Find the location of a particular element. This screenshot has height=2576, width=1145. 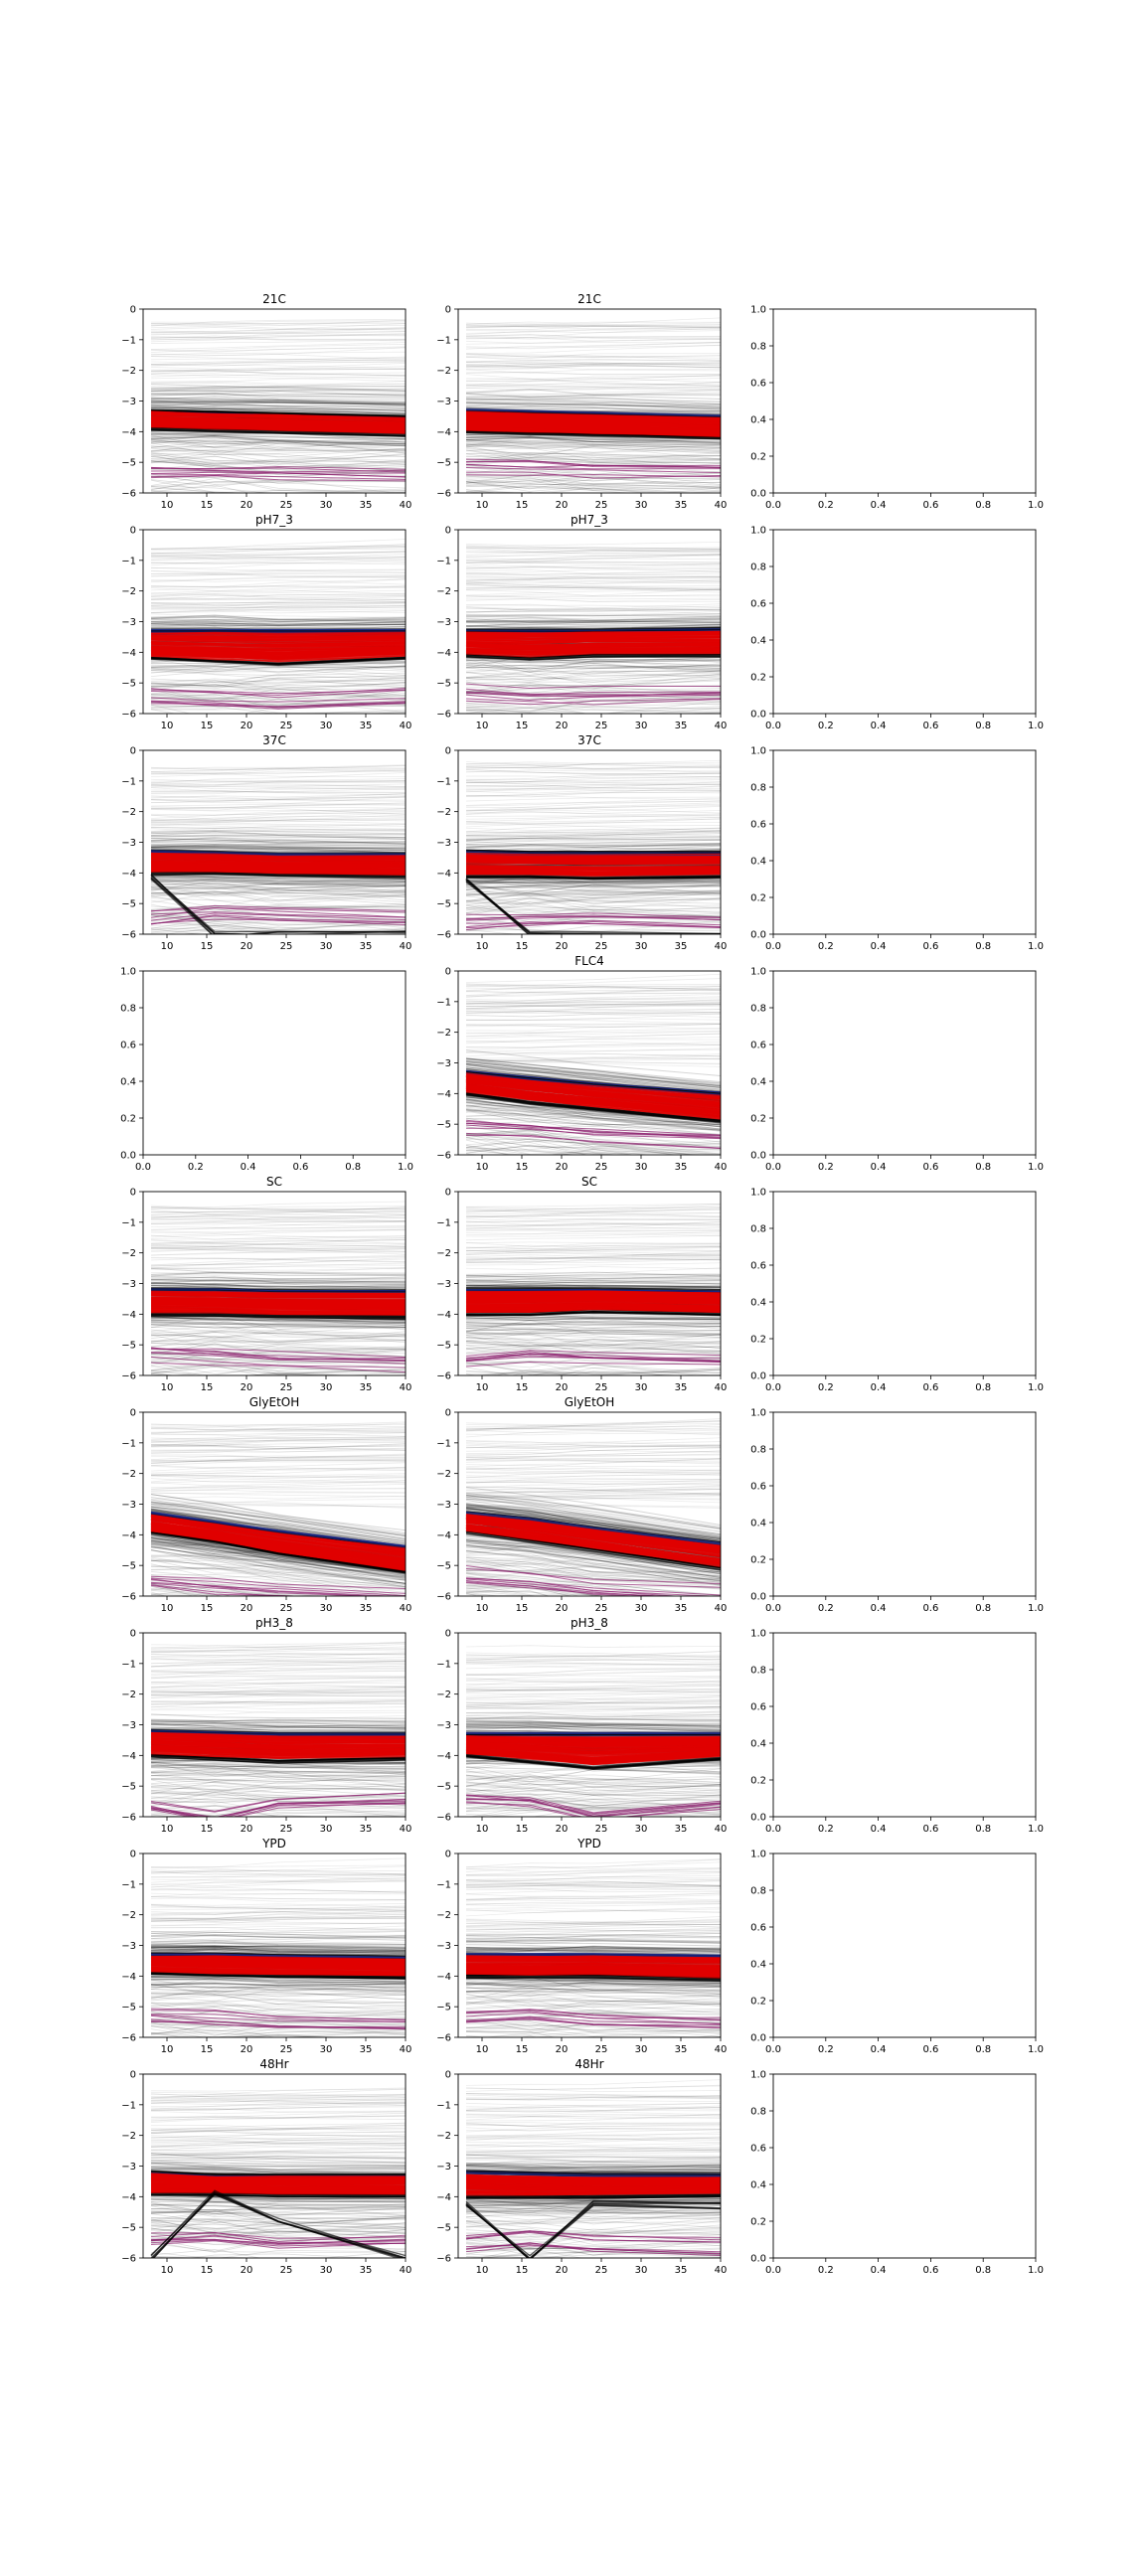

x-tick-label: 0.0 is located at coordinates (773, 726).